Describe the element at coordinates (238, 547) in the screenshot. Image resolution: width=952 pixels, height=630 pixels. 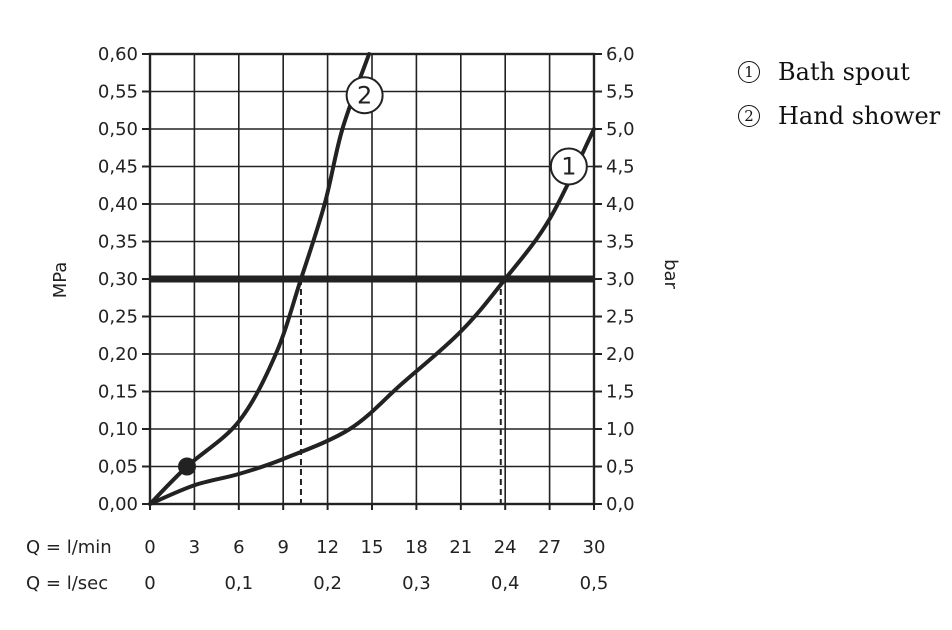
I see `x-tick-label: 6` at that location.